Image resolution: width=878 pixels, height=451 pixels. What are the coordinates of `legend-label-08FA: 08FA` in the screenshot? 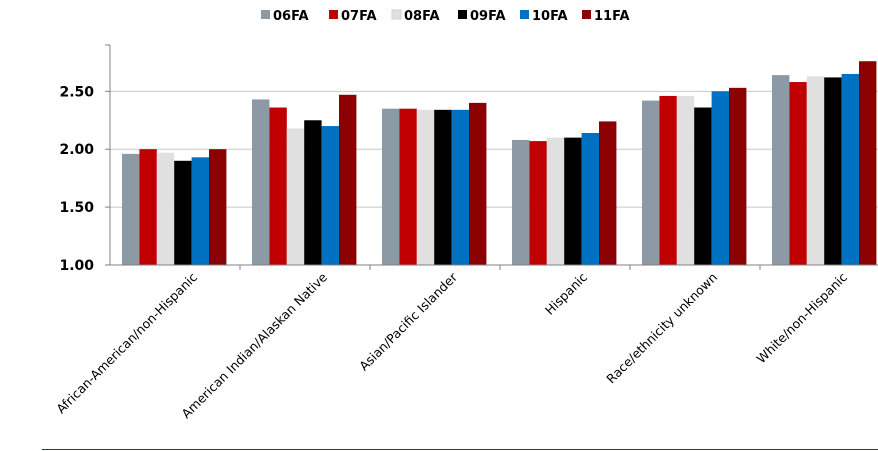 It's located at (422, 16).